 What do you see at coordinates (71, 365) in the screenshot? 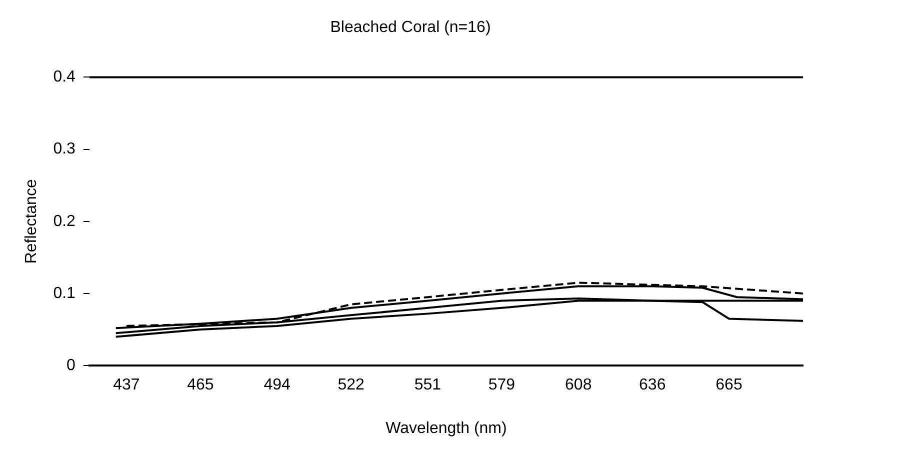
I see `y-tick-label: 0` at bounding box center [71, 365].